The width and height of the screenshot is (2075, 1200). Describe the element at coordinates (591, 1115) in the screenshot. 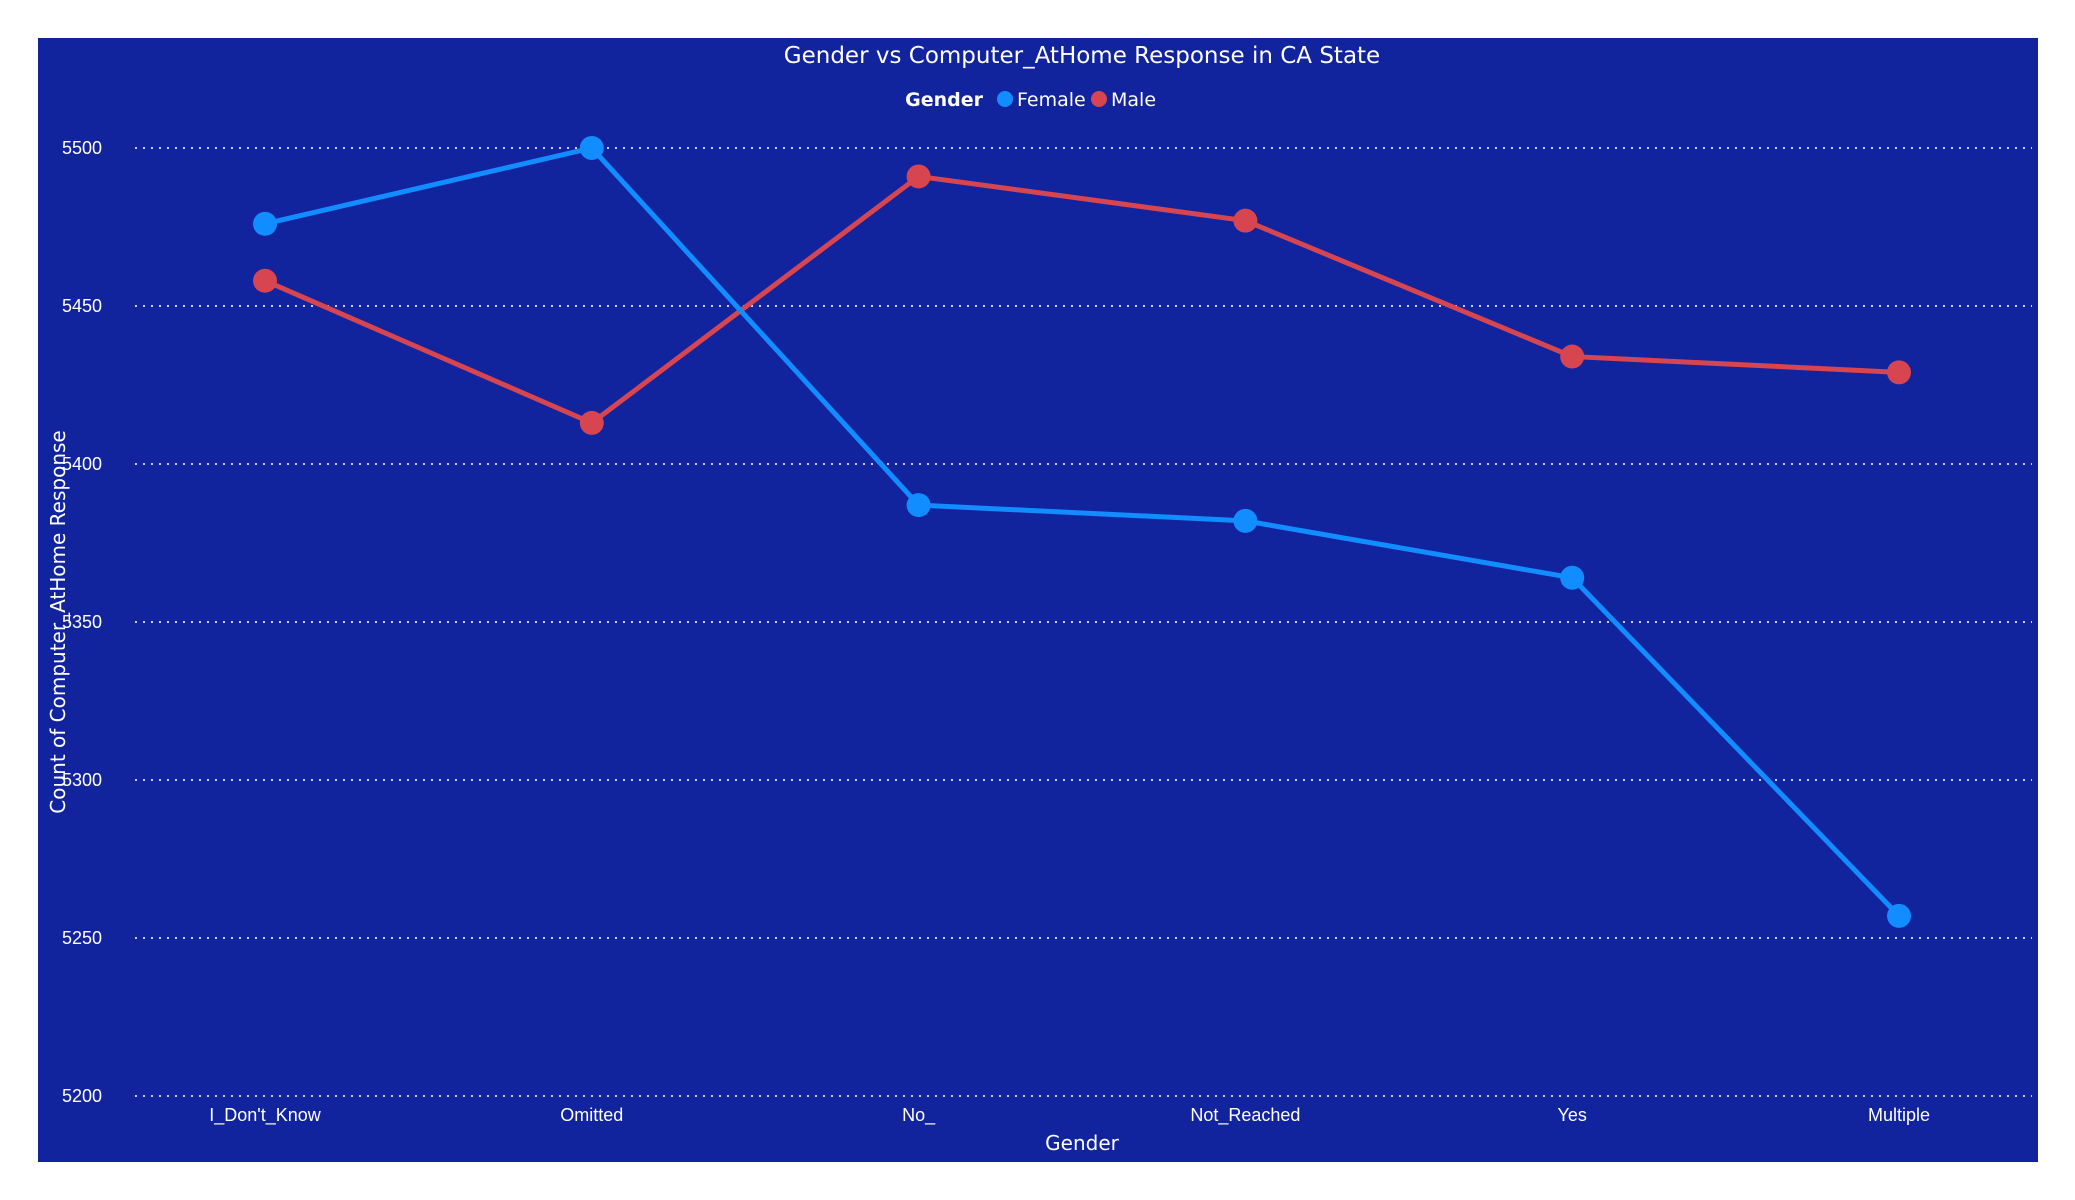

I see `x-tick-label: Omitted` at that location.